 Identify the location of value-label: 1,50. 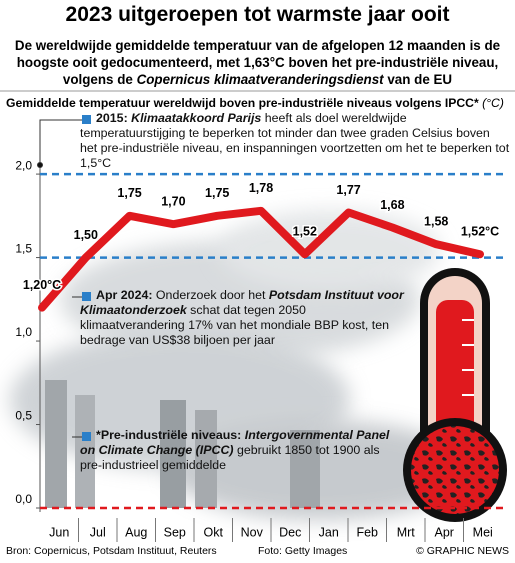
(86, 235).